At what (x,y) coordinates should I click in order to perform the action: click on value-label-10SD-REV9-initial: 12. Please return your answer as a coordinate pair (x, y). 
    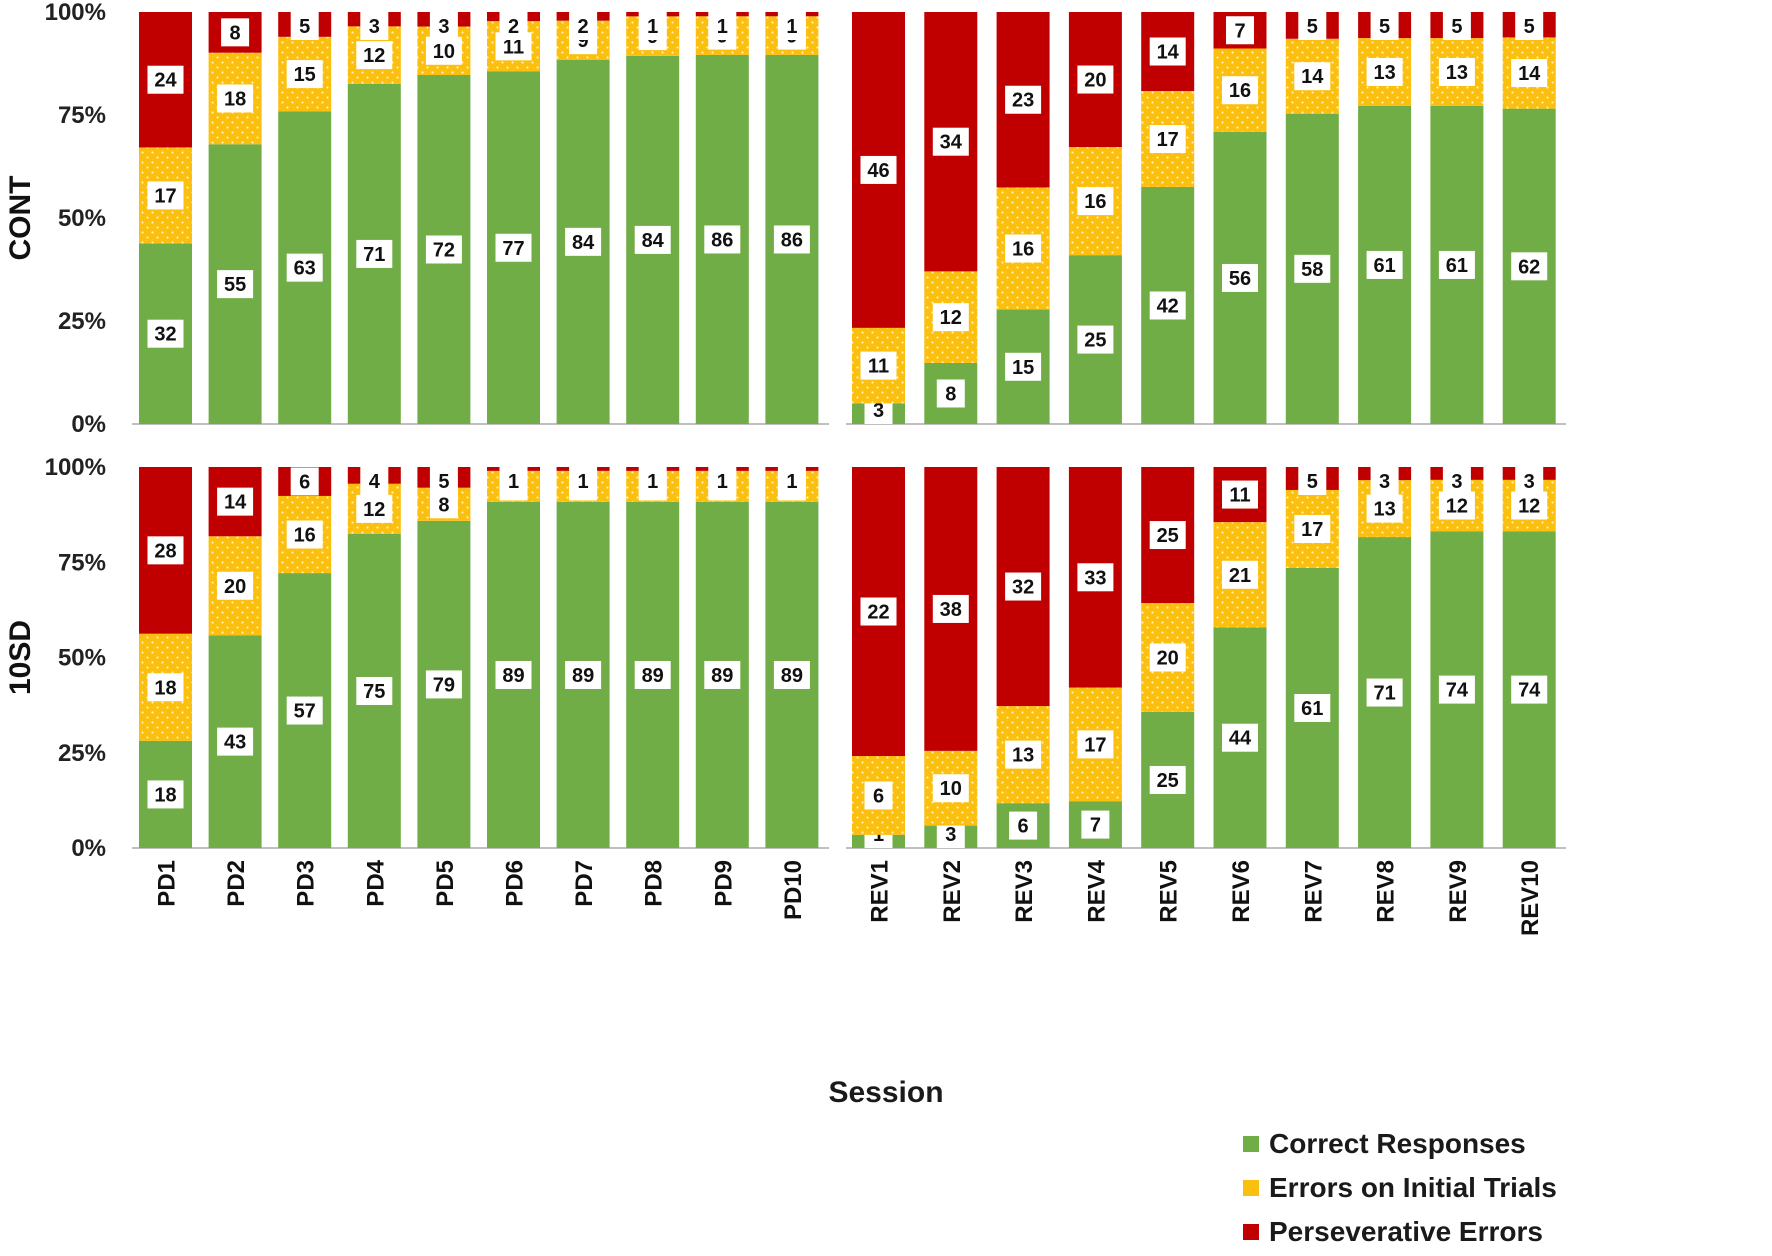
    Looking at the image, I should click on (1457, 507).